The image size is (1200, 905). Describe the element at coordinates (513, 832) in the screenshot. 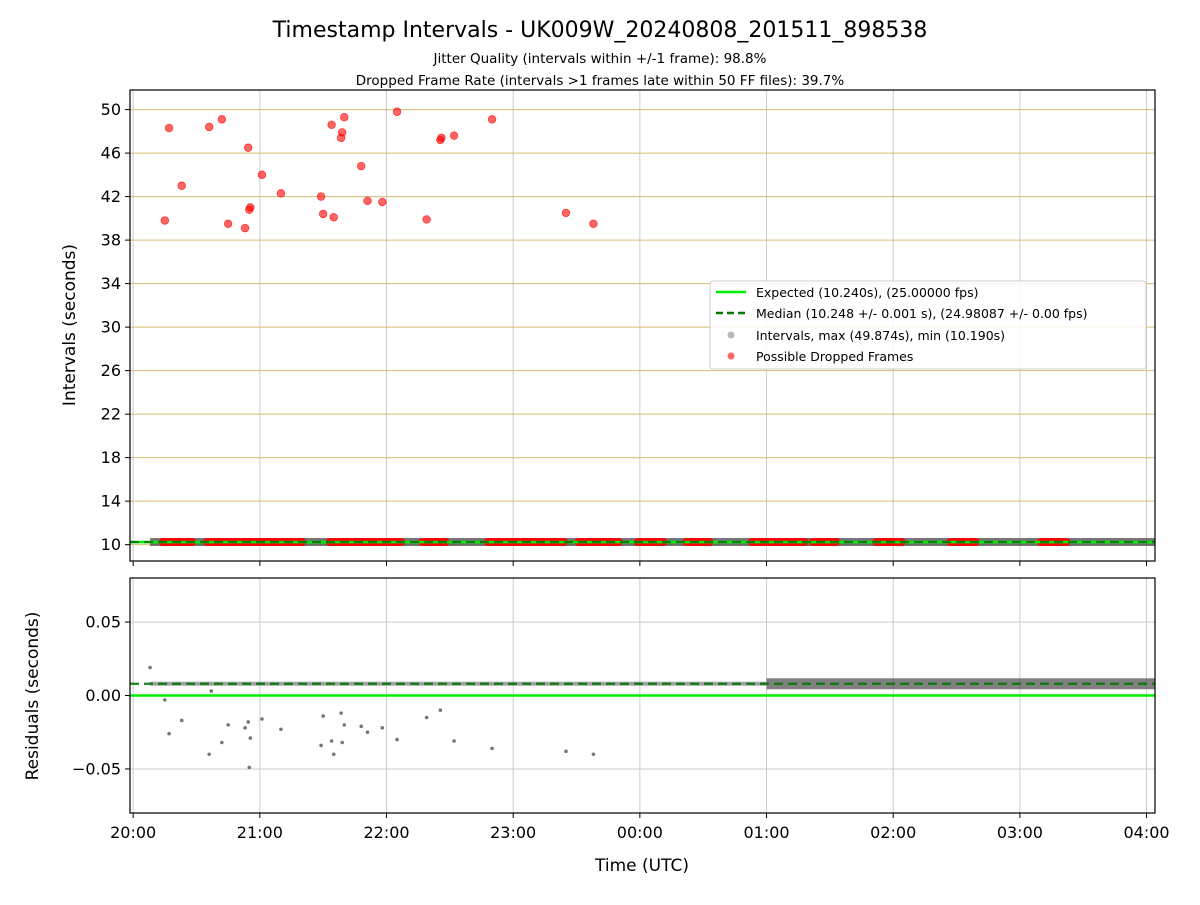

I see `x-tick-label: 23:00` at that location.